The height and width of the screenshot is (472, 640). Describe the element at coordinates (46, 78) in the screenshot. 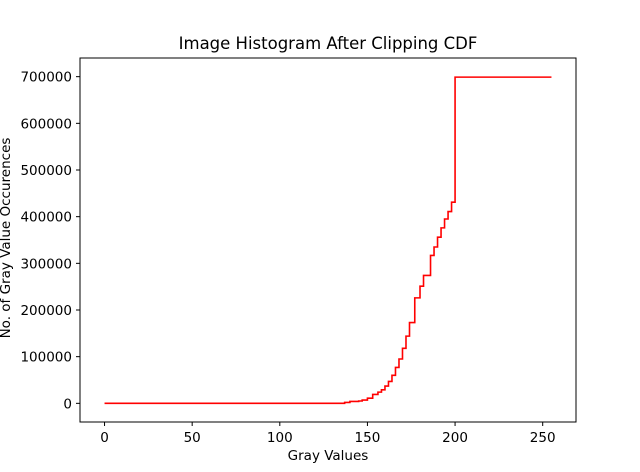

I see `y-tick-label: 700000` at that location.